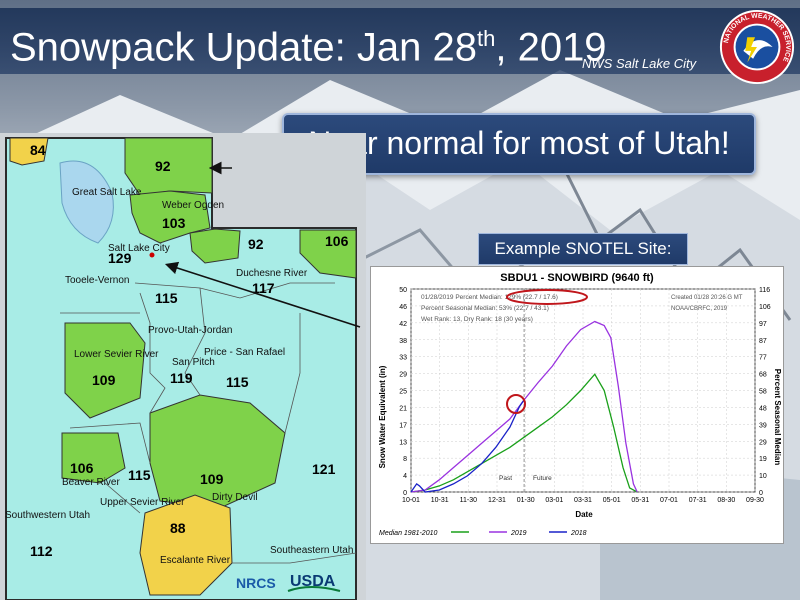  What do you see at coordinates (542, 478) in the screenshot?
I see `future-label: Future` at bounding box center [542, 478].